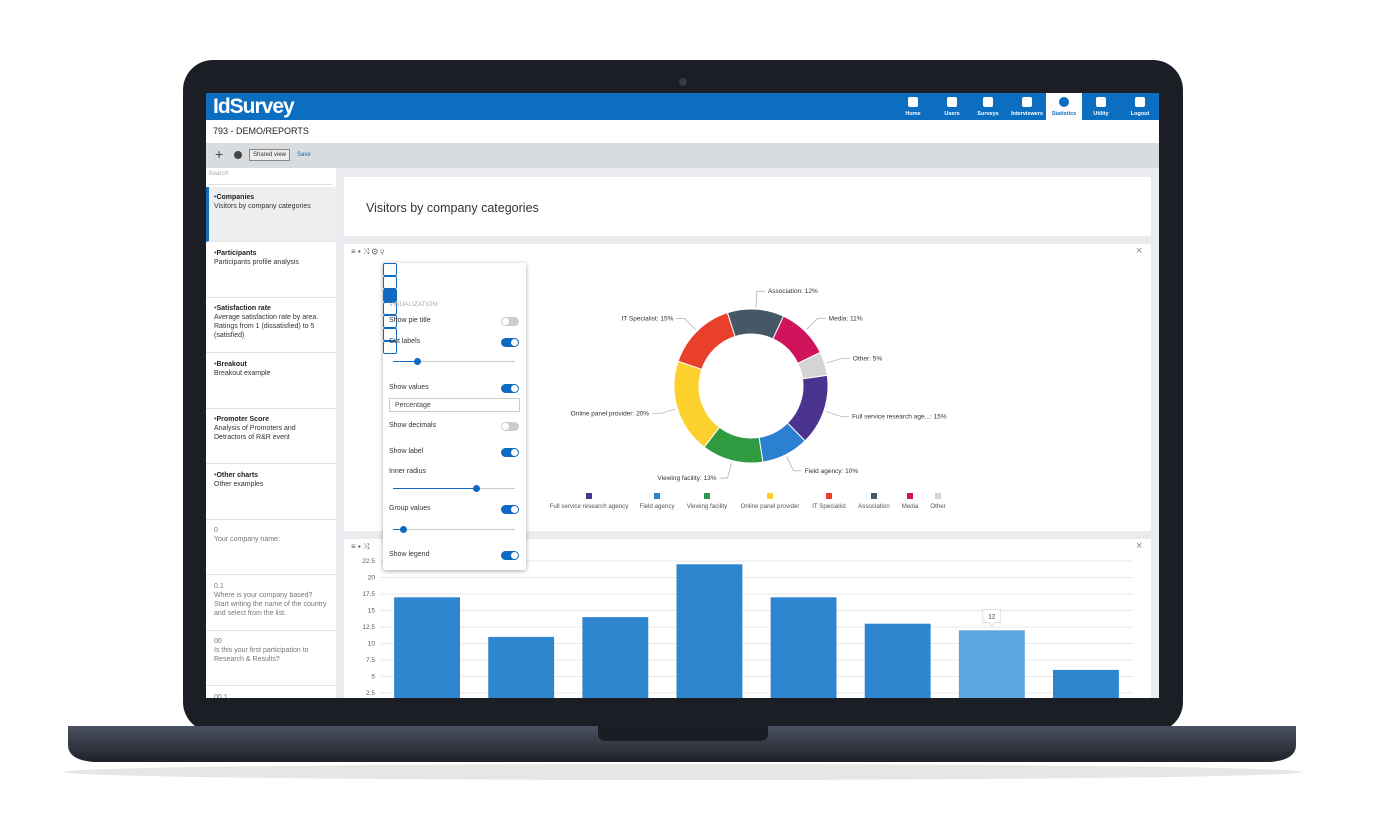 The width and height of the screenshot is (1379, 840). What do you see at coordinates (407, 471) in the screenshot?
I see `option-label: Inner radius` at bounding box center [407, 471].